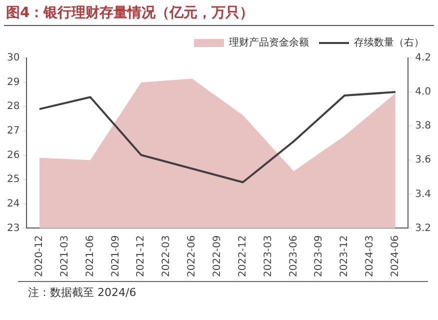 The image size is (438, 320). Describe the element at coordinates (13, 228) in the screenshot. I see `y-tick-label: 23` at that location.